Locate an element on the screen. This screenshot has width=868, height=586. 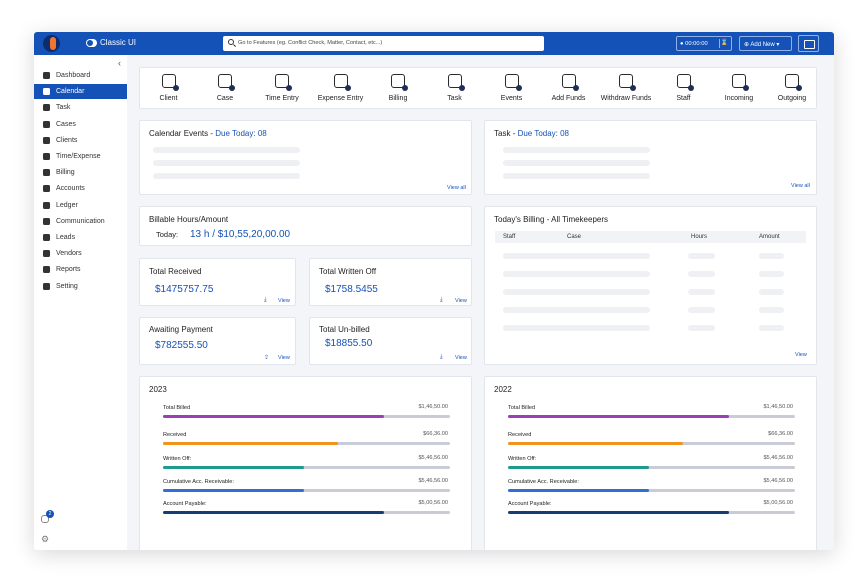
quick-action-add-funds: Add Funds is located at coordinates (568, 89).